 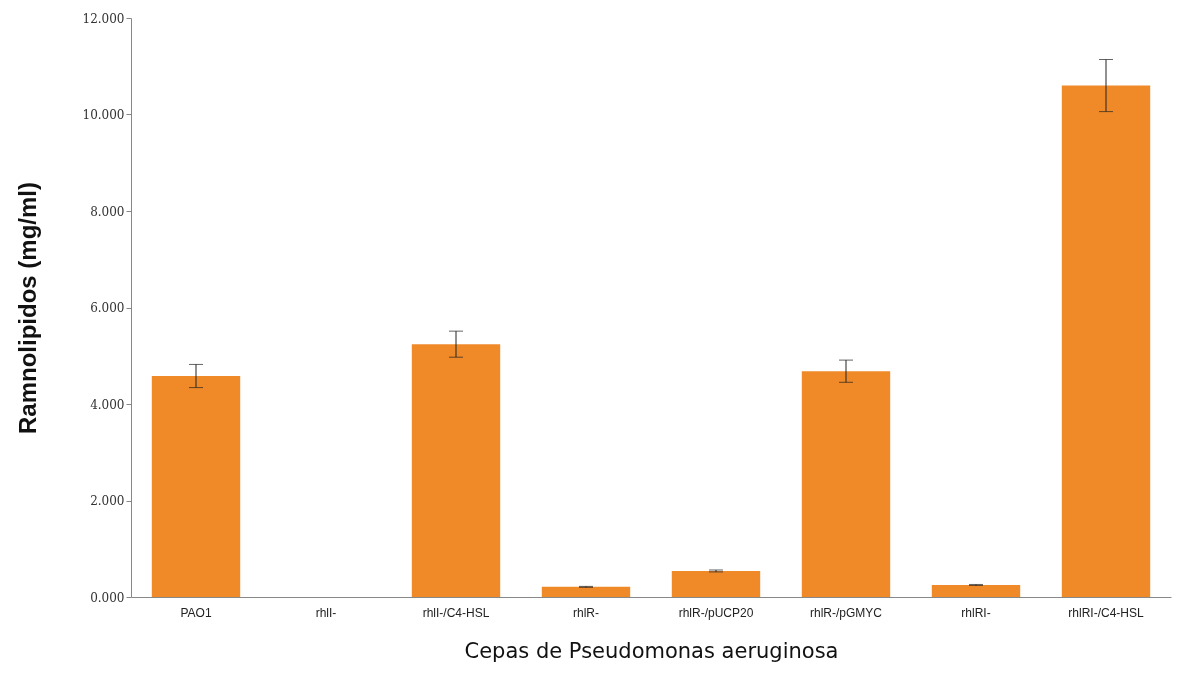 I want to click on x-tick-label: rhlI-, so click(x=326, y=612).